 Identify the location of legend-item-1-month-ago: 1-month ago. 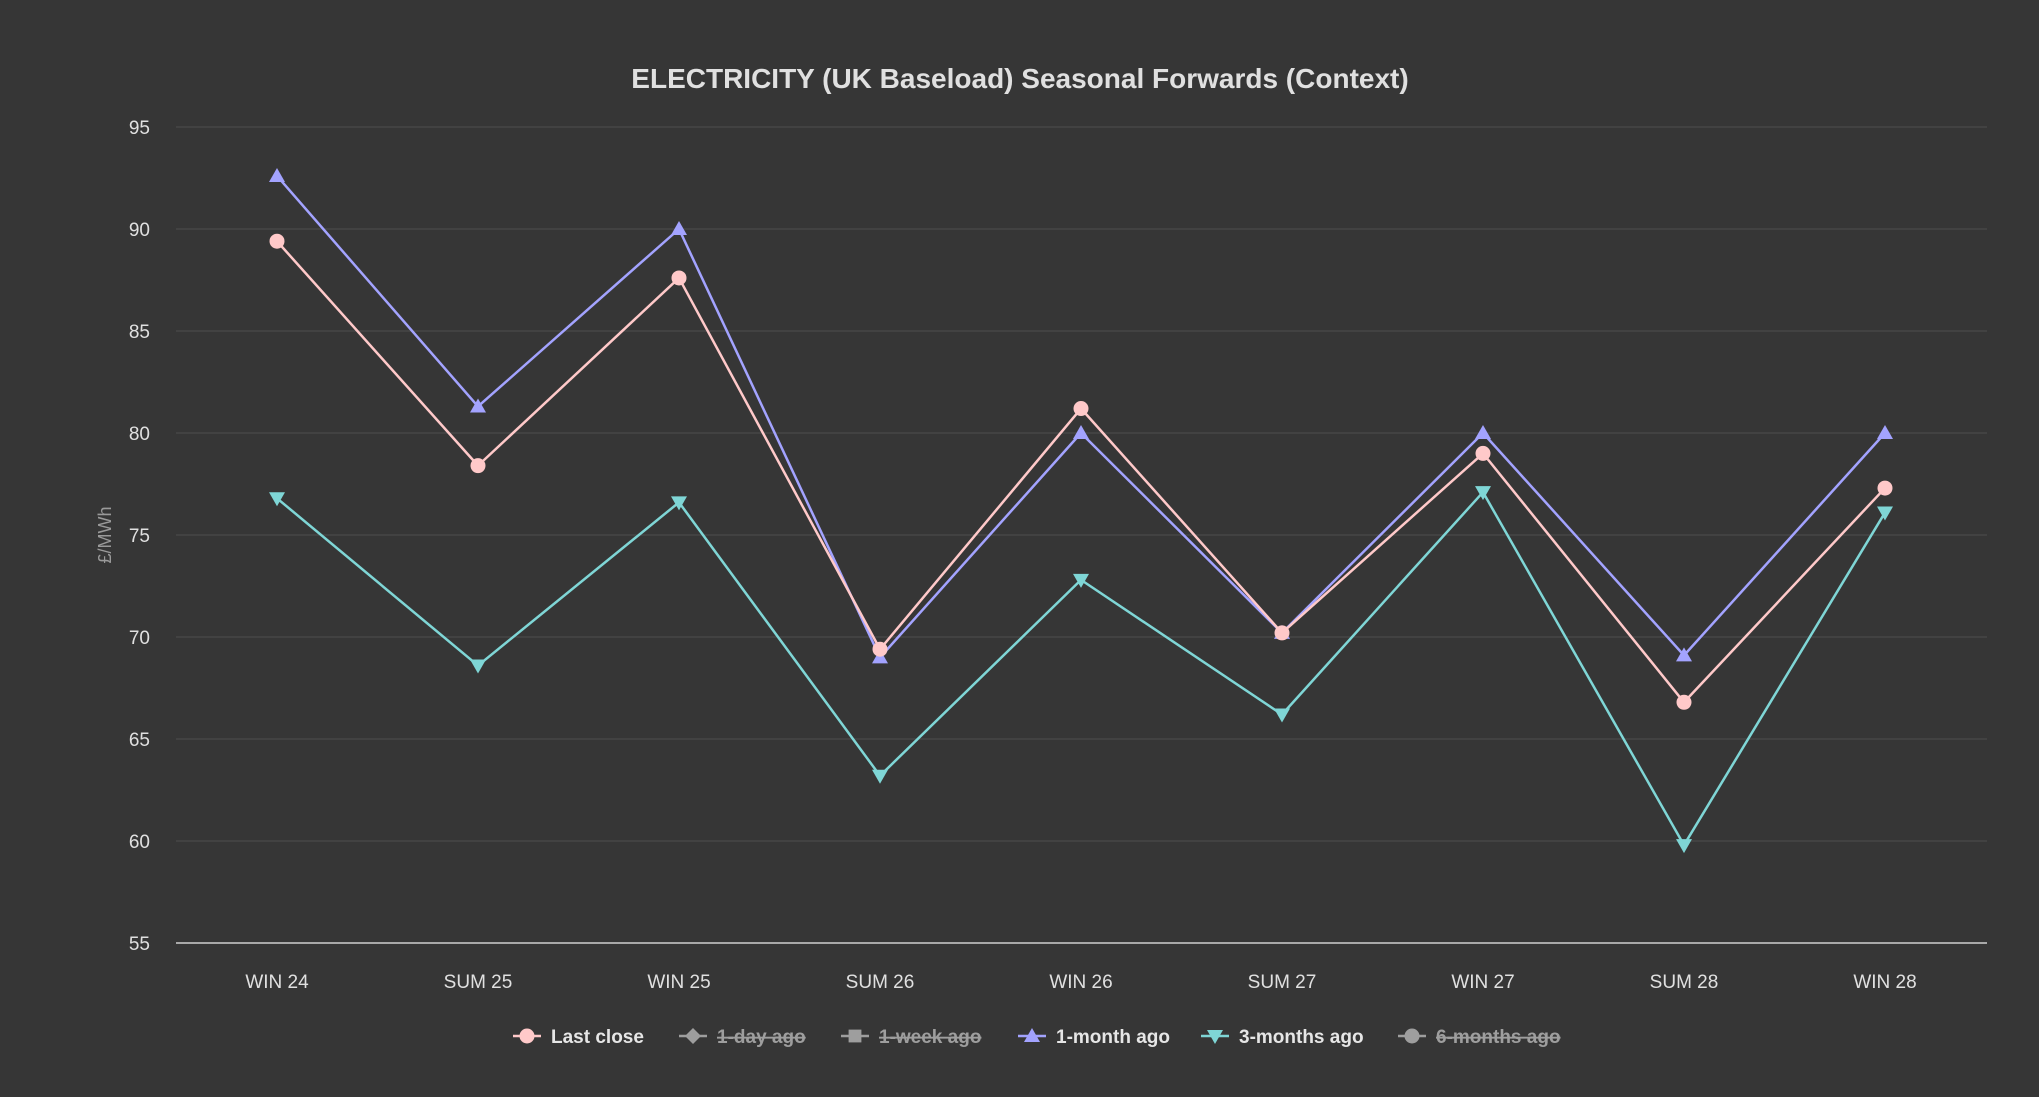
(1094, 1037).